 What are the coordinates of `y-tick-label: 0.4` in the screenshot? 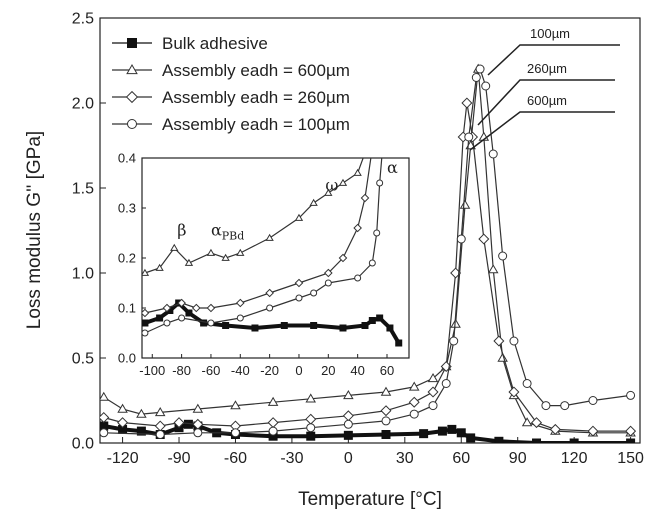 It's located at (127, 158).